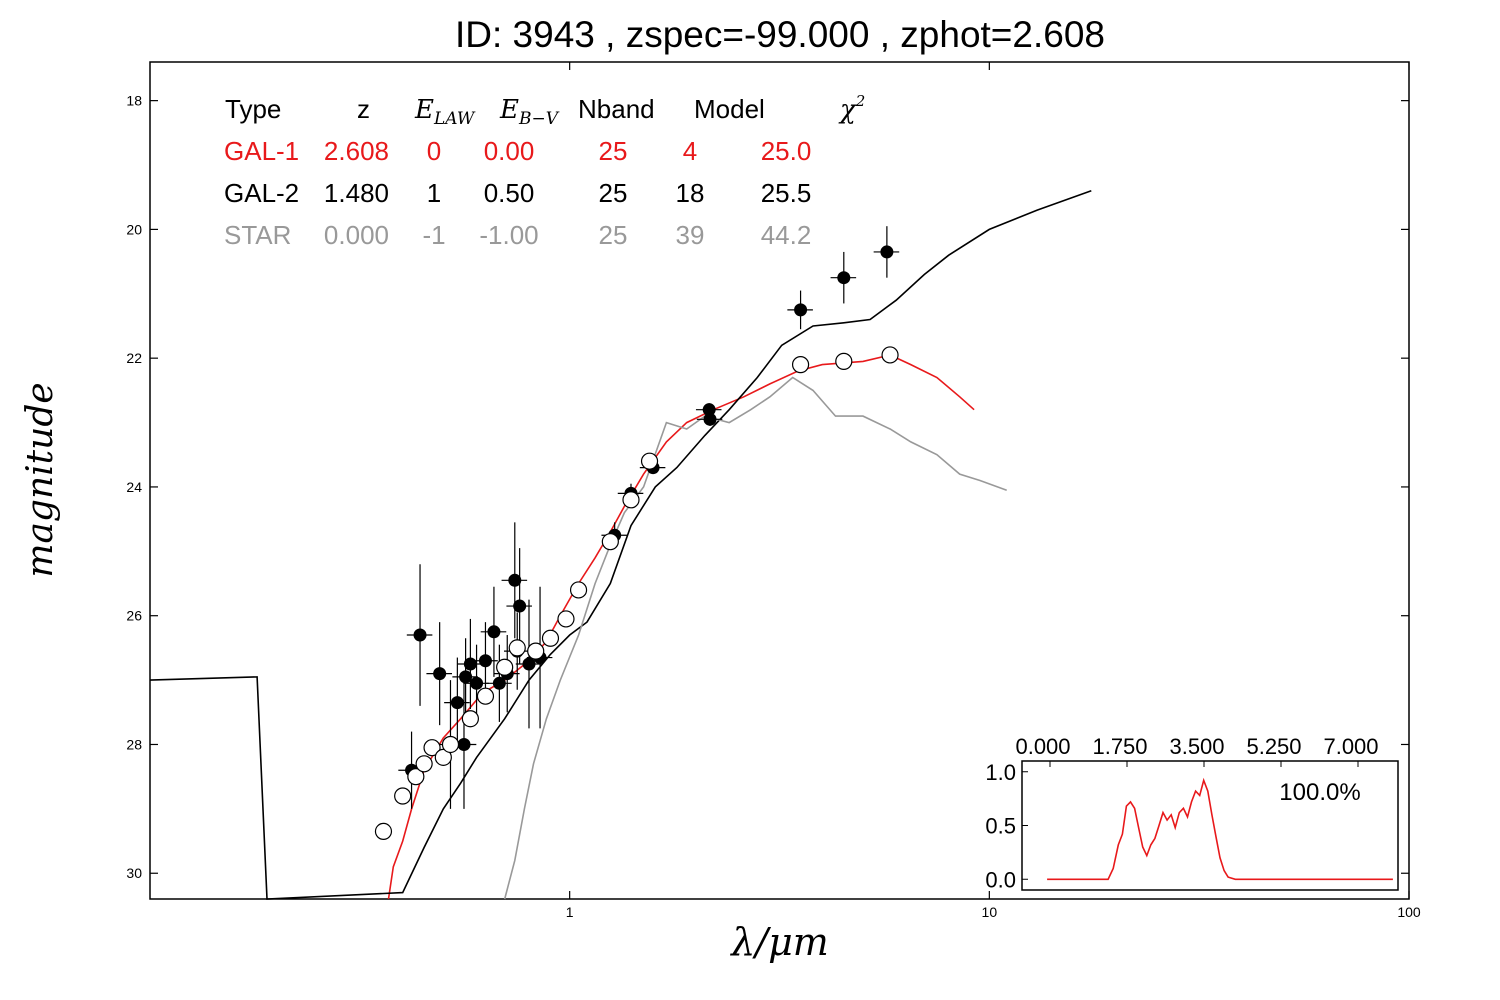  I want to click on inset-series-line, so click(1220, 829).